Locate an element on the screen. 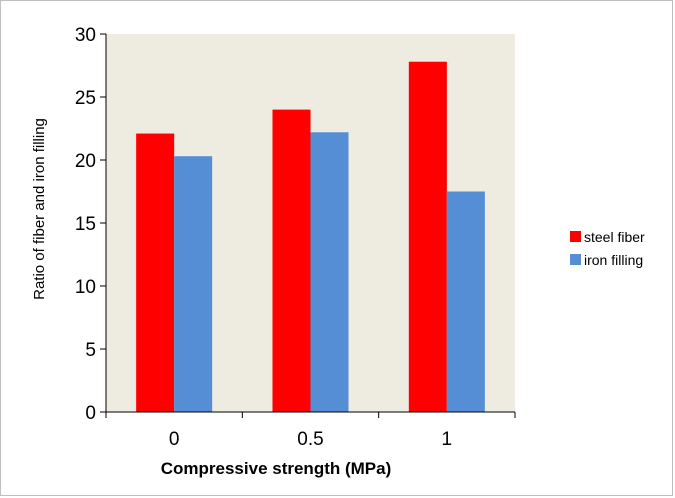  y-axis: 0 5 10 15 20 25 30 is located at coordinates (91, 224).